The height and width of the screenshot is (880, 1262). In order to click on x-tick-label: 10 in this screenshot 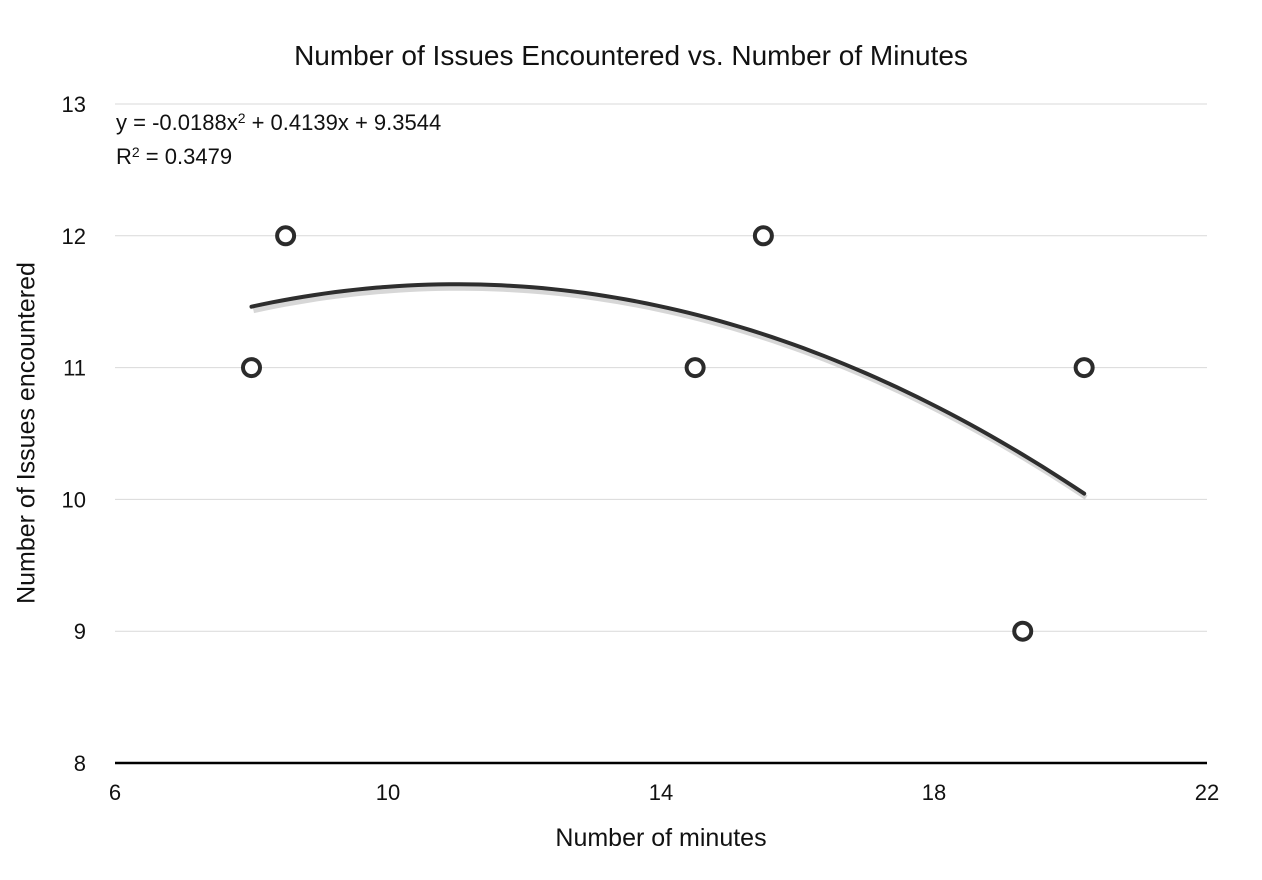, I will do `click(388, 792)`.